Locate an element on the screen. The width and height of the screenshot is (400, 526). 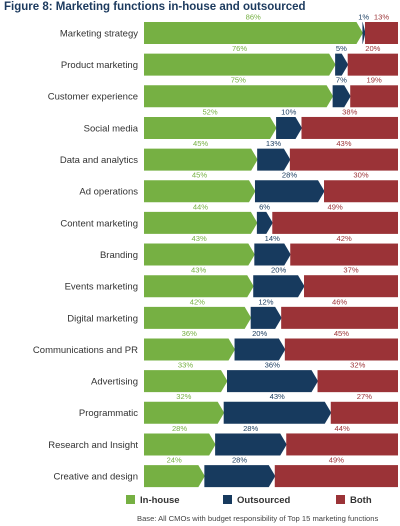
value-label-both-events-marketing: 37% is located at coordinates (350, 270).